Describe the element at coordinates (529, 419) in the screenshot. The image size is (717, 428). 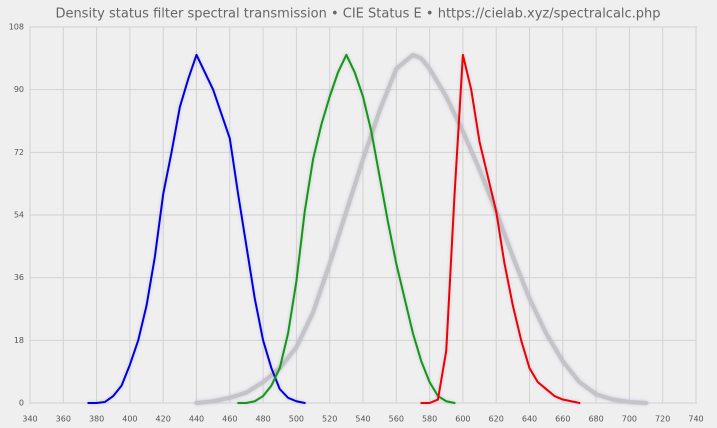
I see `x-tick-label: 640` at that location.